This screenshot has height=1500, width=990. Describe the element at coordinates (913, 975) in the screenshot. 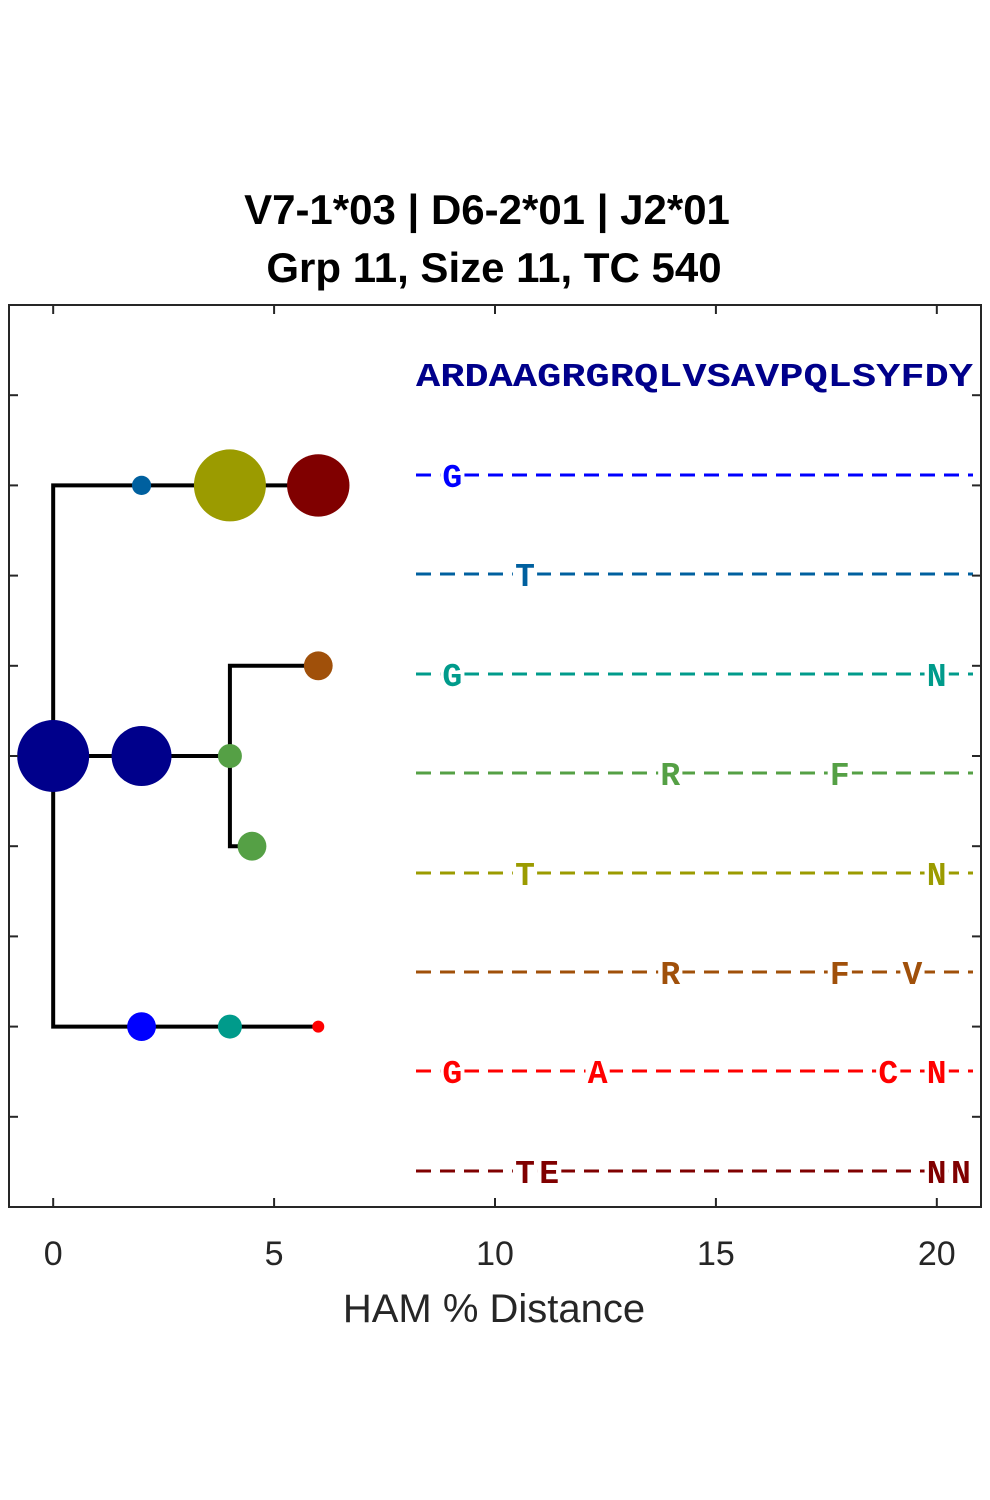

I see `mutation-residue: V` at that location.